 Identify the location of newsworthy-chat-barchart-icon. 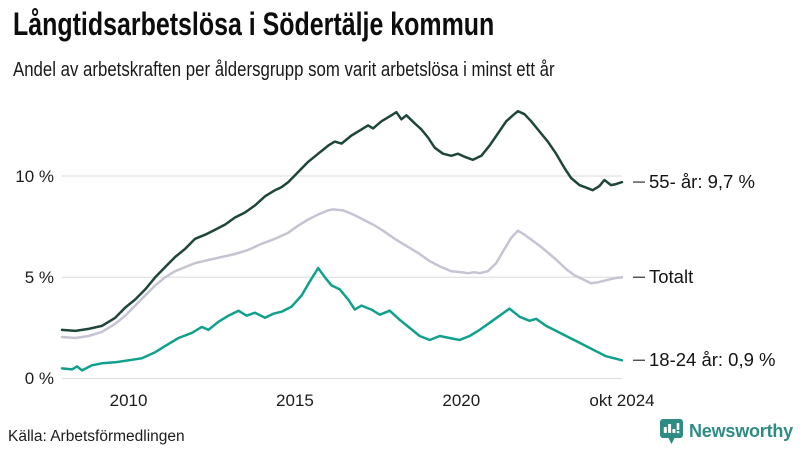
(671, 431).